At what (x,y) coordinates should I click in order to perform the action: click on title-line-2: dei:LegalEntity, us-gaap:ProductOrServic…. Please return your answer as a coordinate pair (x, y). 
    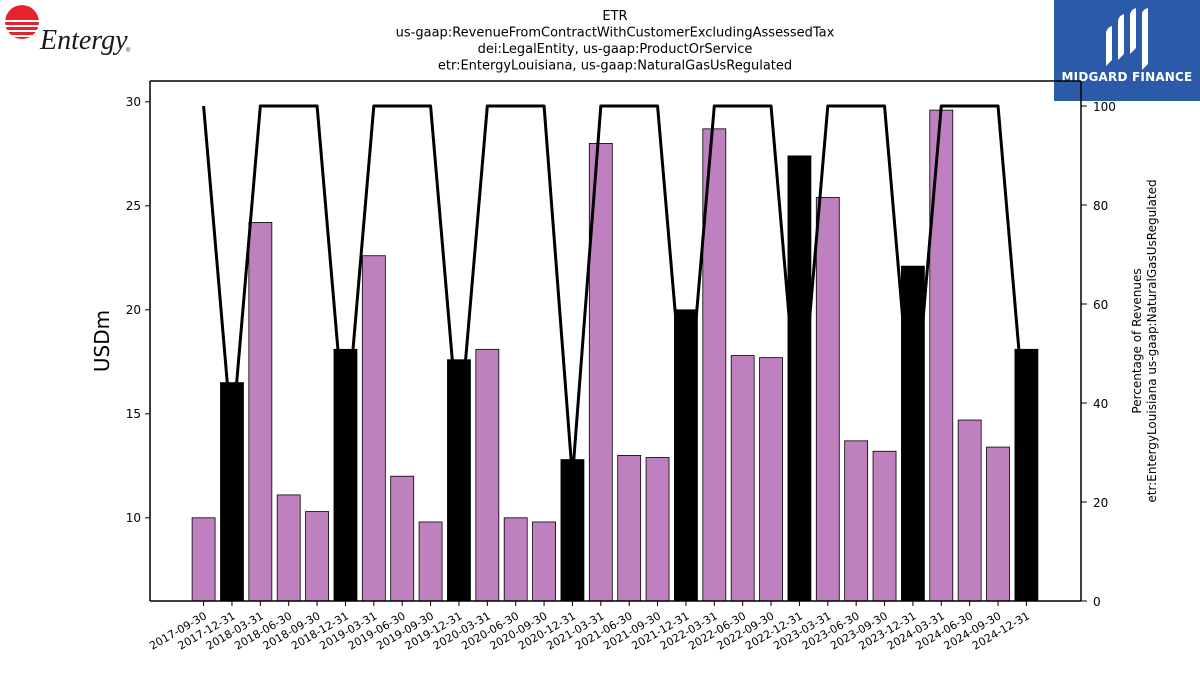
    Looking at the image, I should click on (615, 49).